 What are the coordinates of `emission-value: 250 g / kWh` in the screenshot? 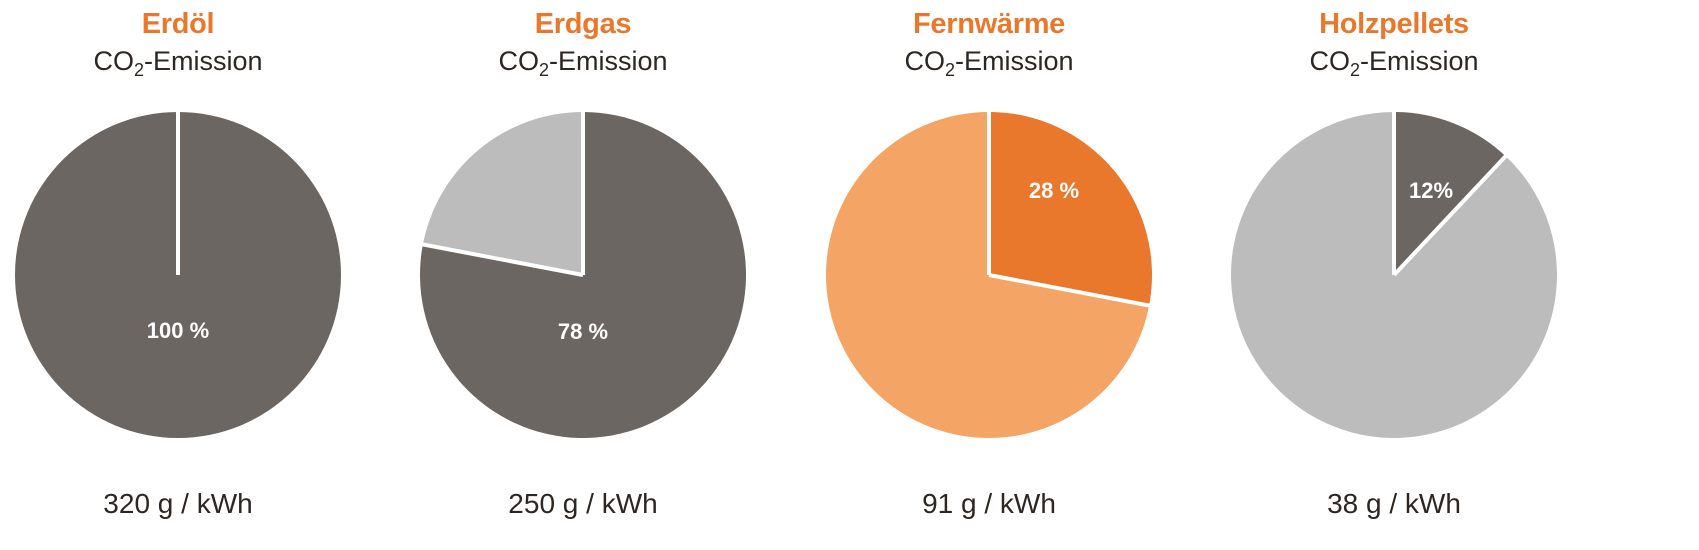 It's located at (583, 503).